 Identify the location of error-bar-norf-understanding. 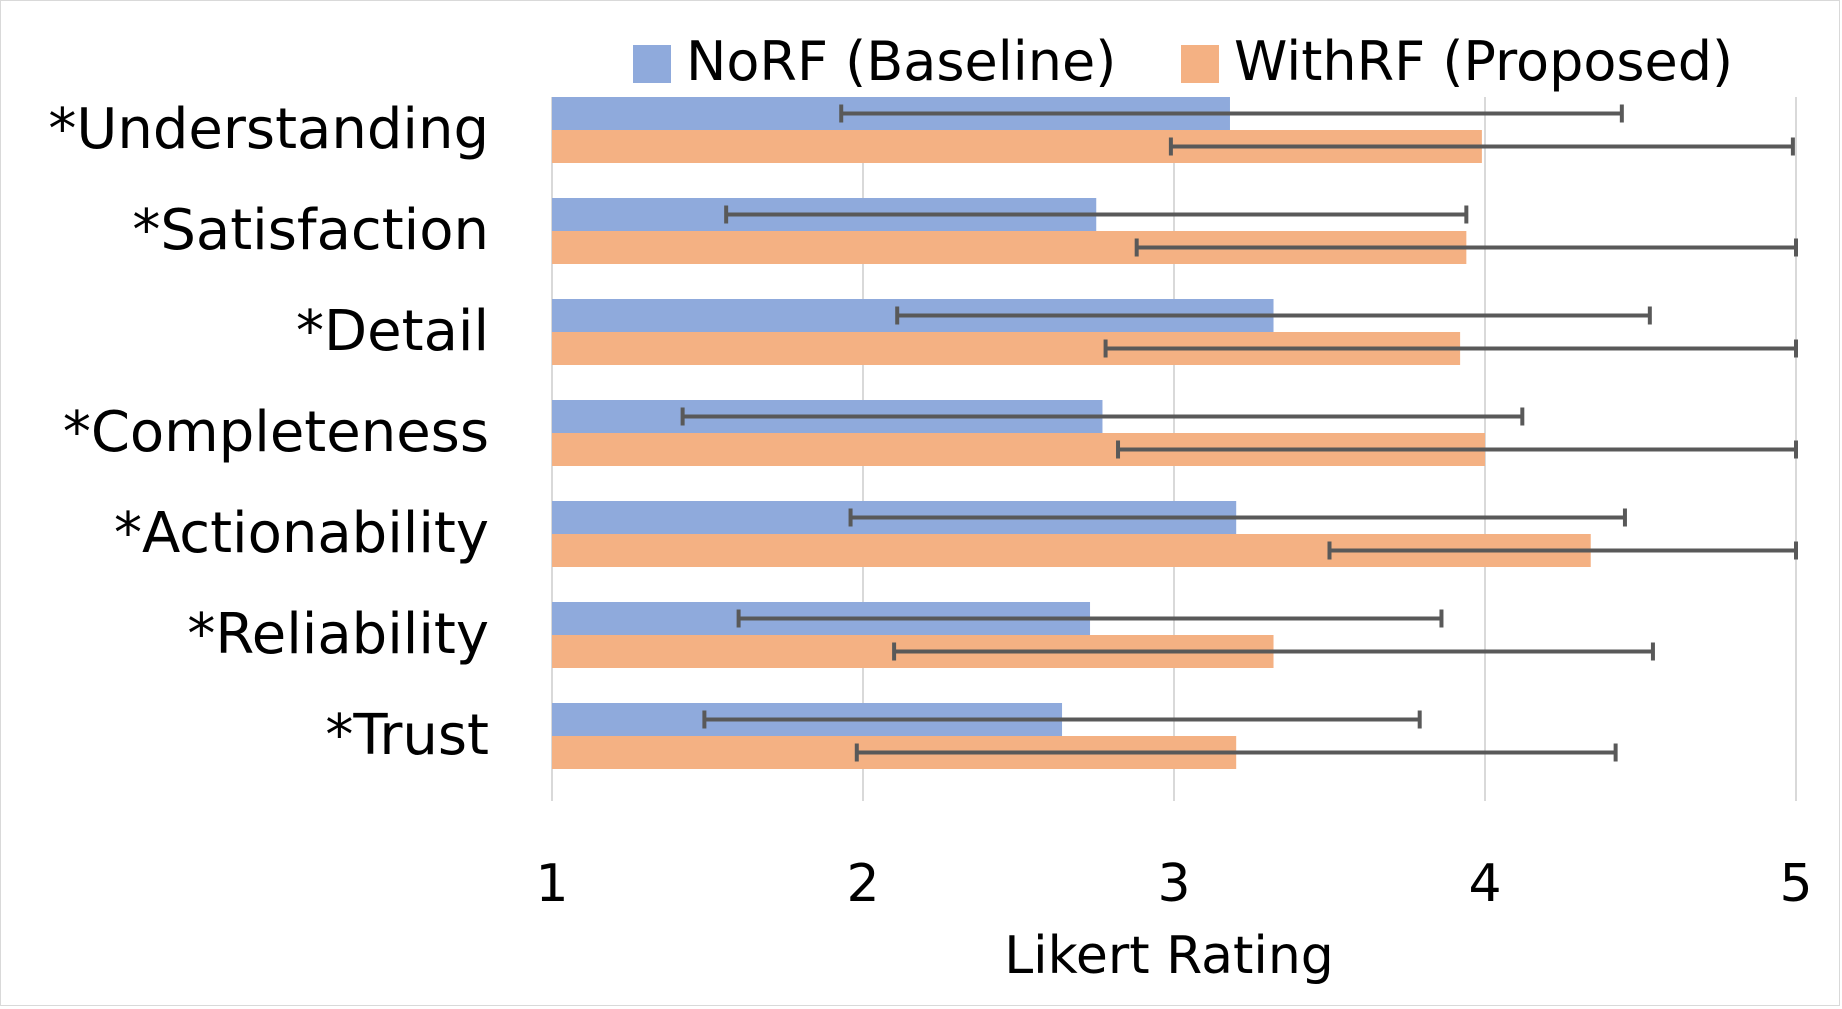
(1231, 113).